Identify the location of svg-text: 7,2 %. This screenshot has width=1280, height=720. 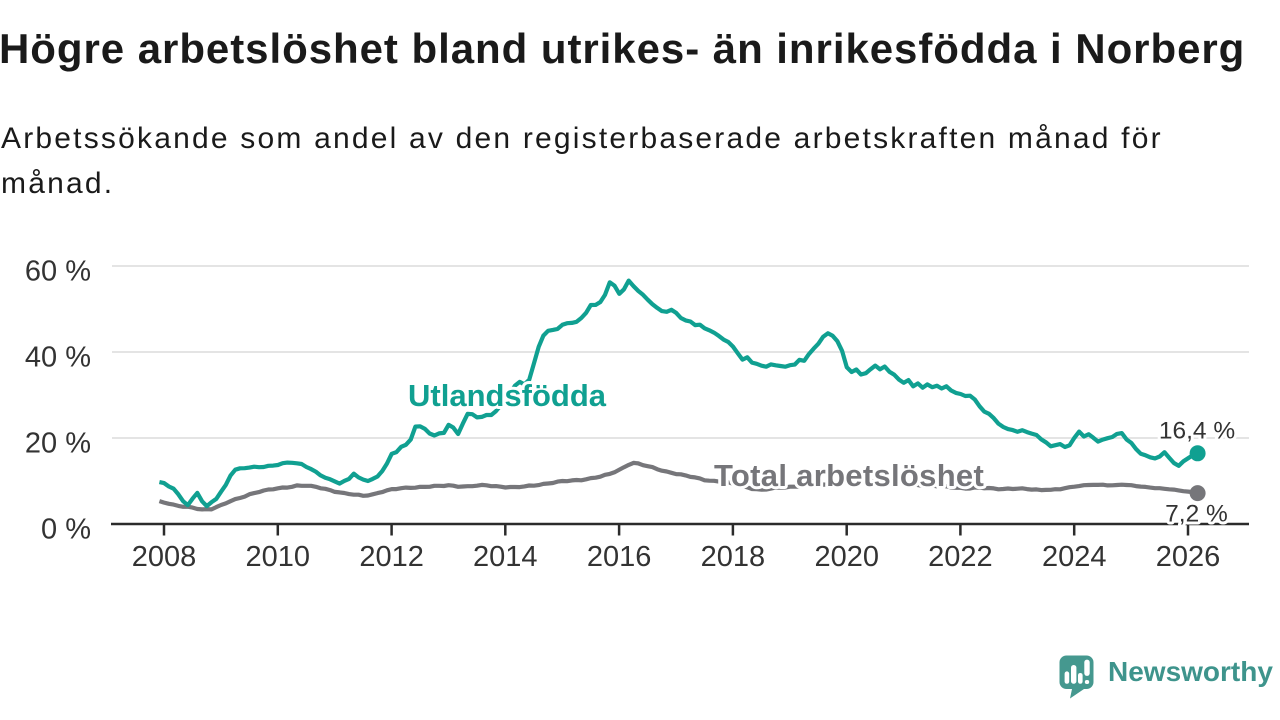
(1196, 514).